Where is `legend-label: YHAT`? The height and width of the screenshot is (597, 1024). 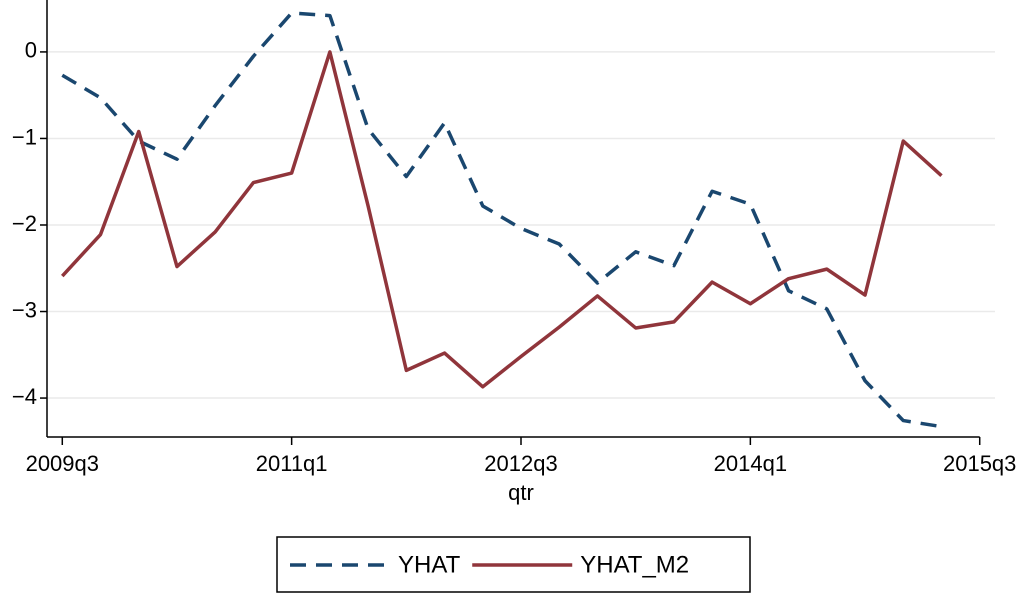
legend-label: YHAT is located at coordinates (429, 564).